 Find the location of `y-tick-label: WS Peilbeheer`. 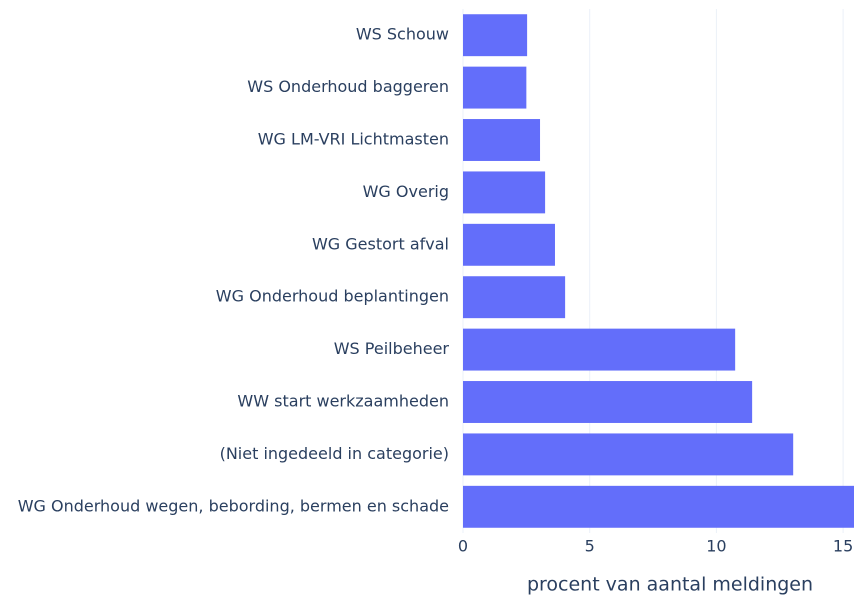

y-tick-label: WS Peilbeheer is located at coordinates (392, 348).